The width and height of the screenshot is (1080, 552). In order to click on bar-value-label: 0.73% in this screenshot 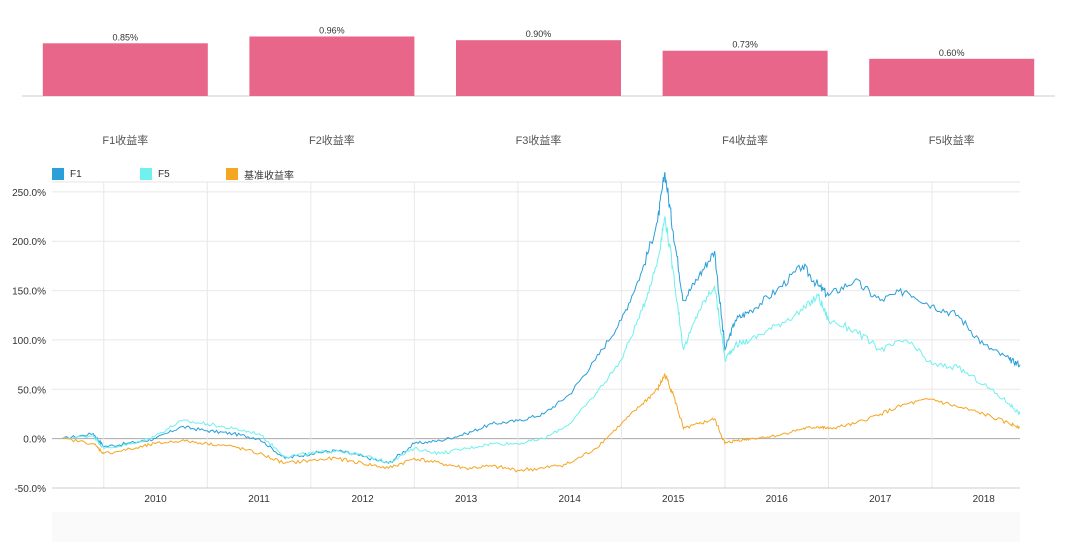, I will do `click(745, 45)`.